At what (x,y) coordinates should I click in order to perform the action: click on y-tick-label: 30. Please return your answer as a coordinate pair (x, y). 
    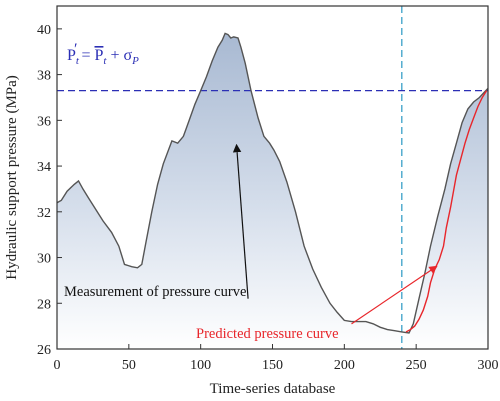
    Looking at the image, I should click on (44, 259).